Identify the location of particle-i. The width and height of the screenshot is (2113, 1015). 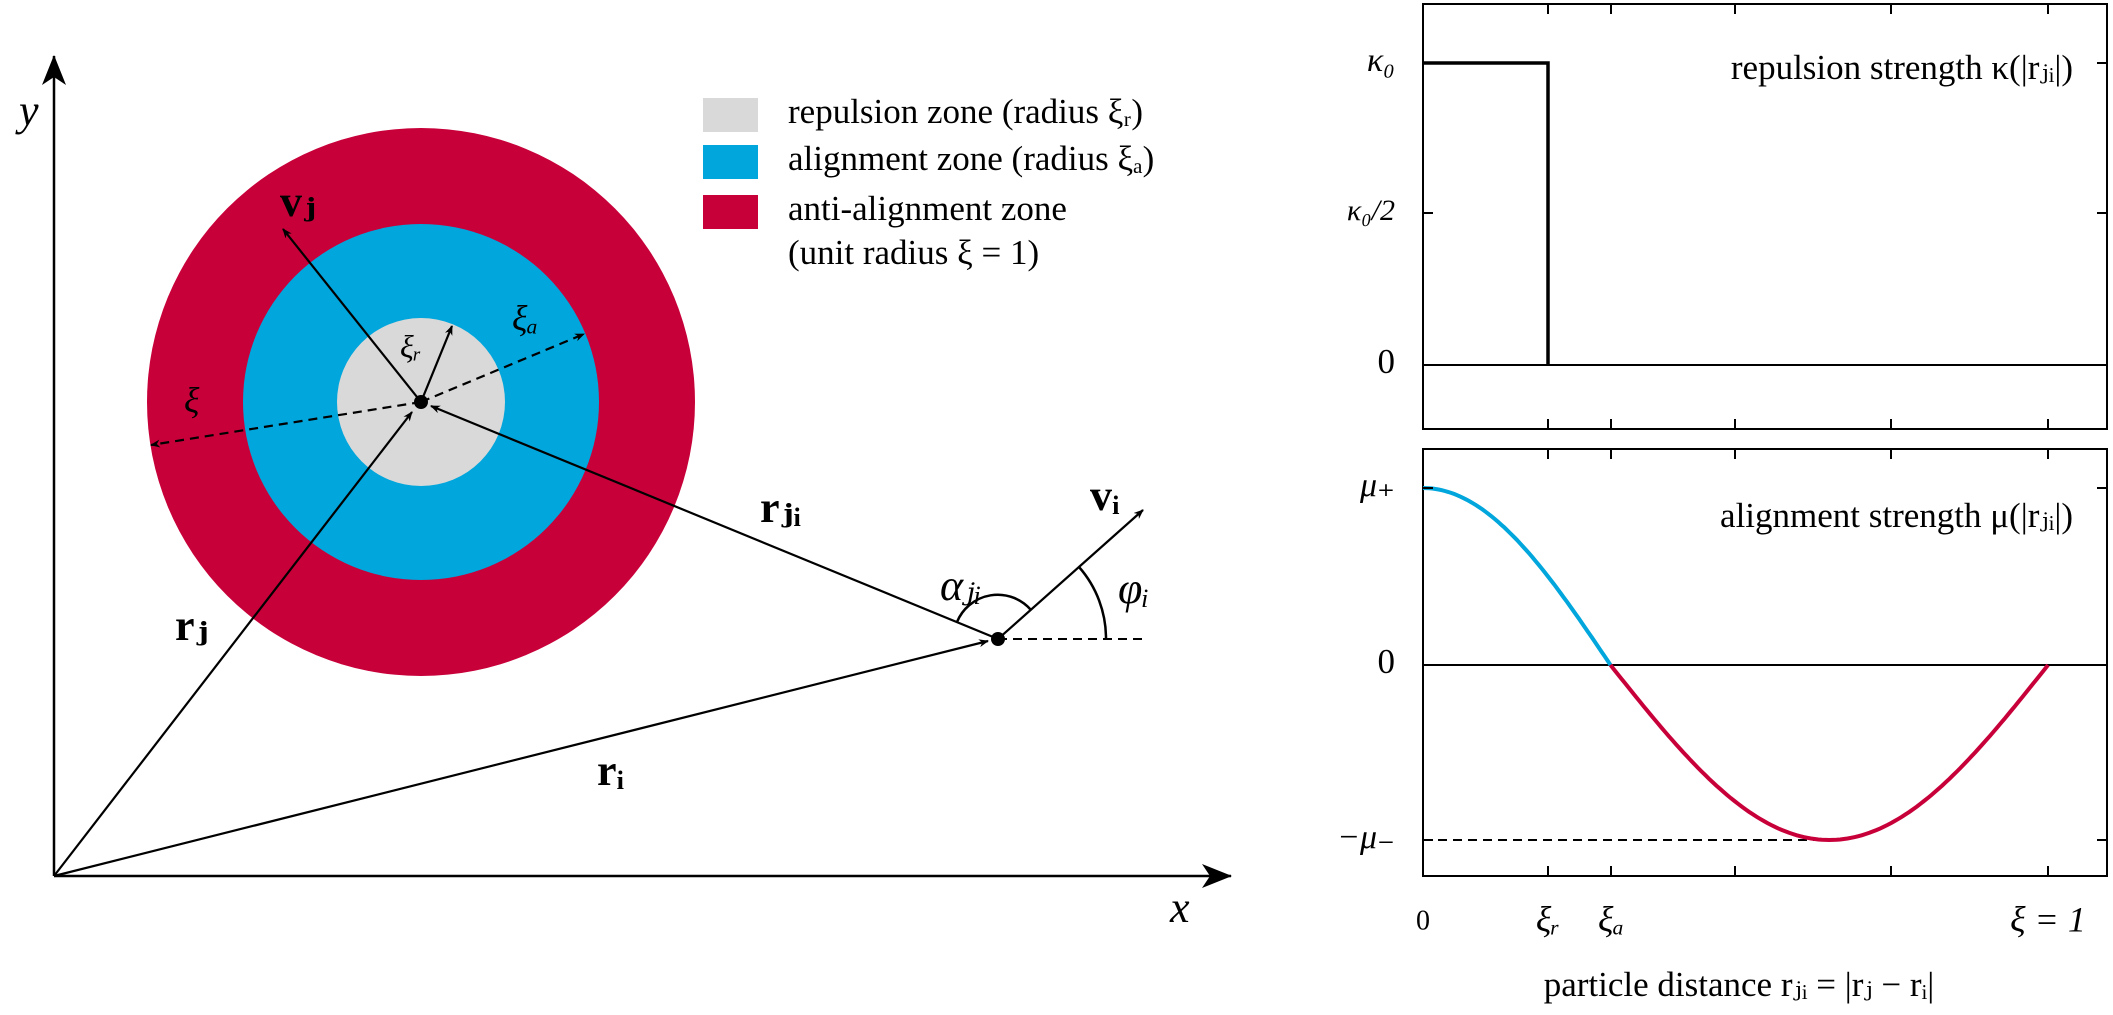
(998, 639).